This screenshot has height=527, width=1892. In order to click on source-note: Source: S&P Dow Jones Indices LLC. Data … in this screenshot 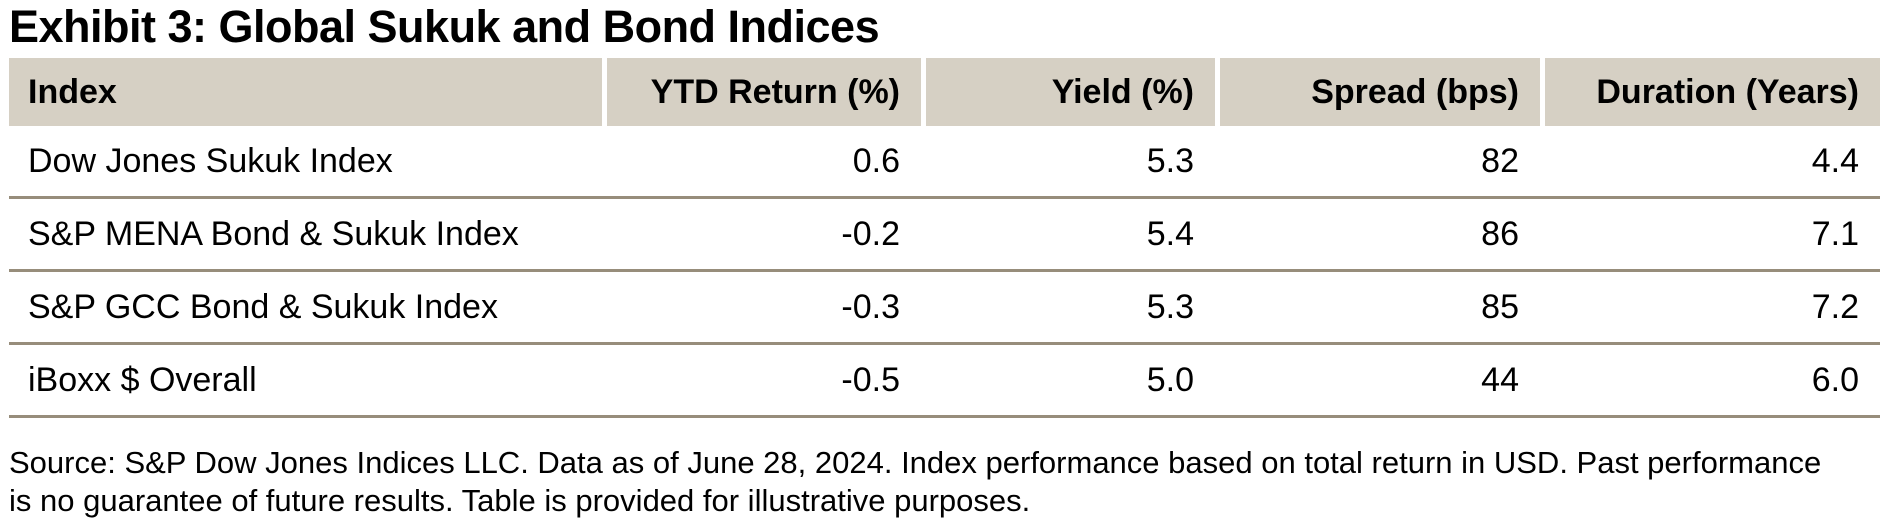, I will do `click(944, 482)`.